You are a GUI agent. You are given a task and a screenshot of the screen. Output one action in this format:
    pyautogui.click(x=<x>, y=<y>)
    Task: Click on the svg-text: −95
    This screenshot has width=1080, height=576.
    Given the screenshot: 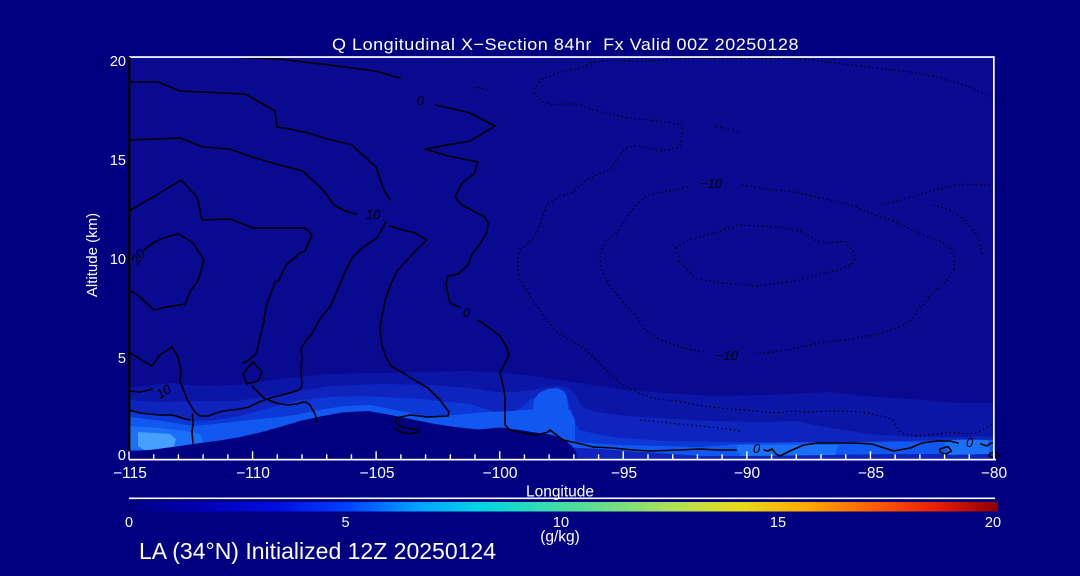 What is the action you would take?
    pyautogui.click(x=624, y=473)
    